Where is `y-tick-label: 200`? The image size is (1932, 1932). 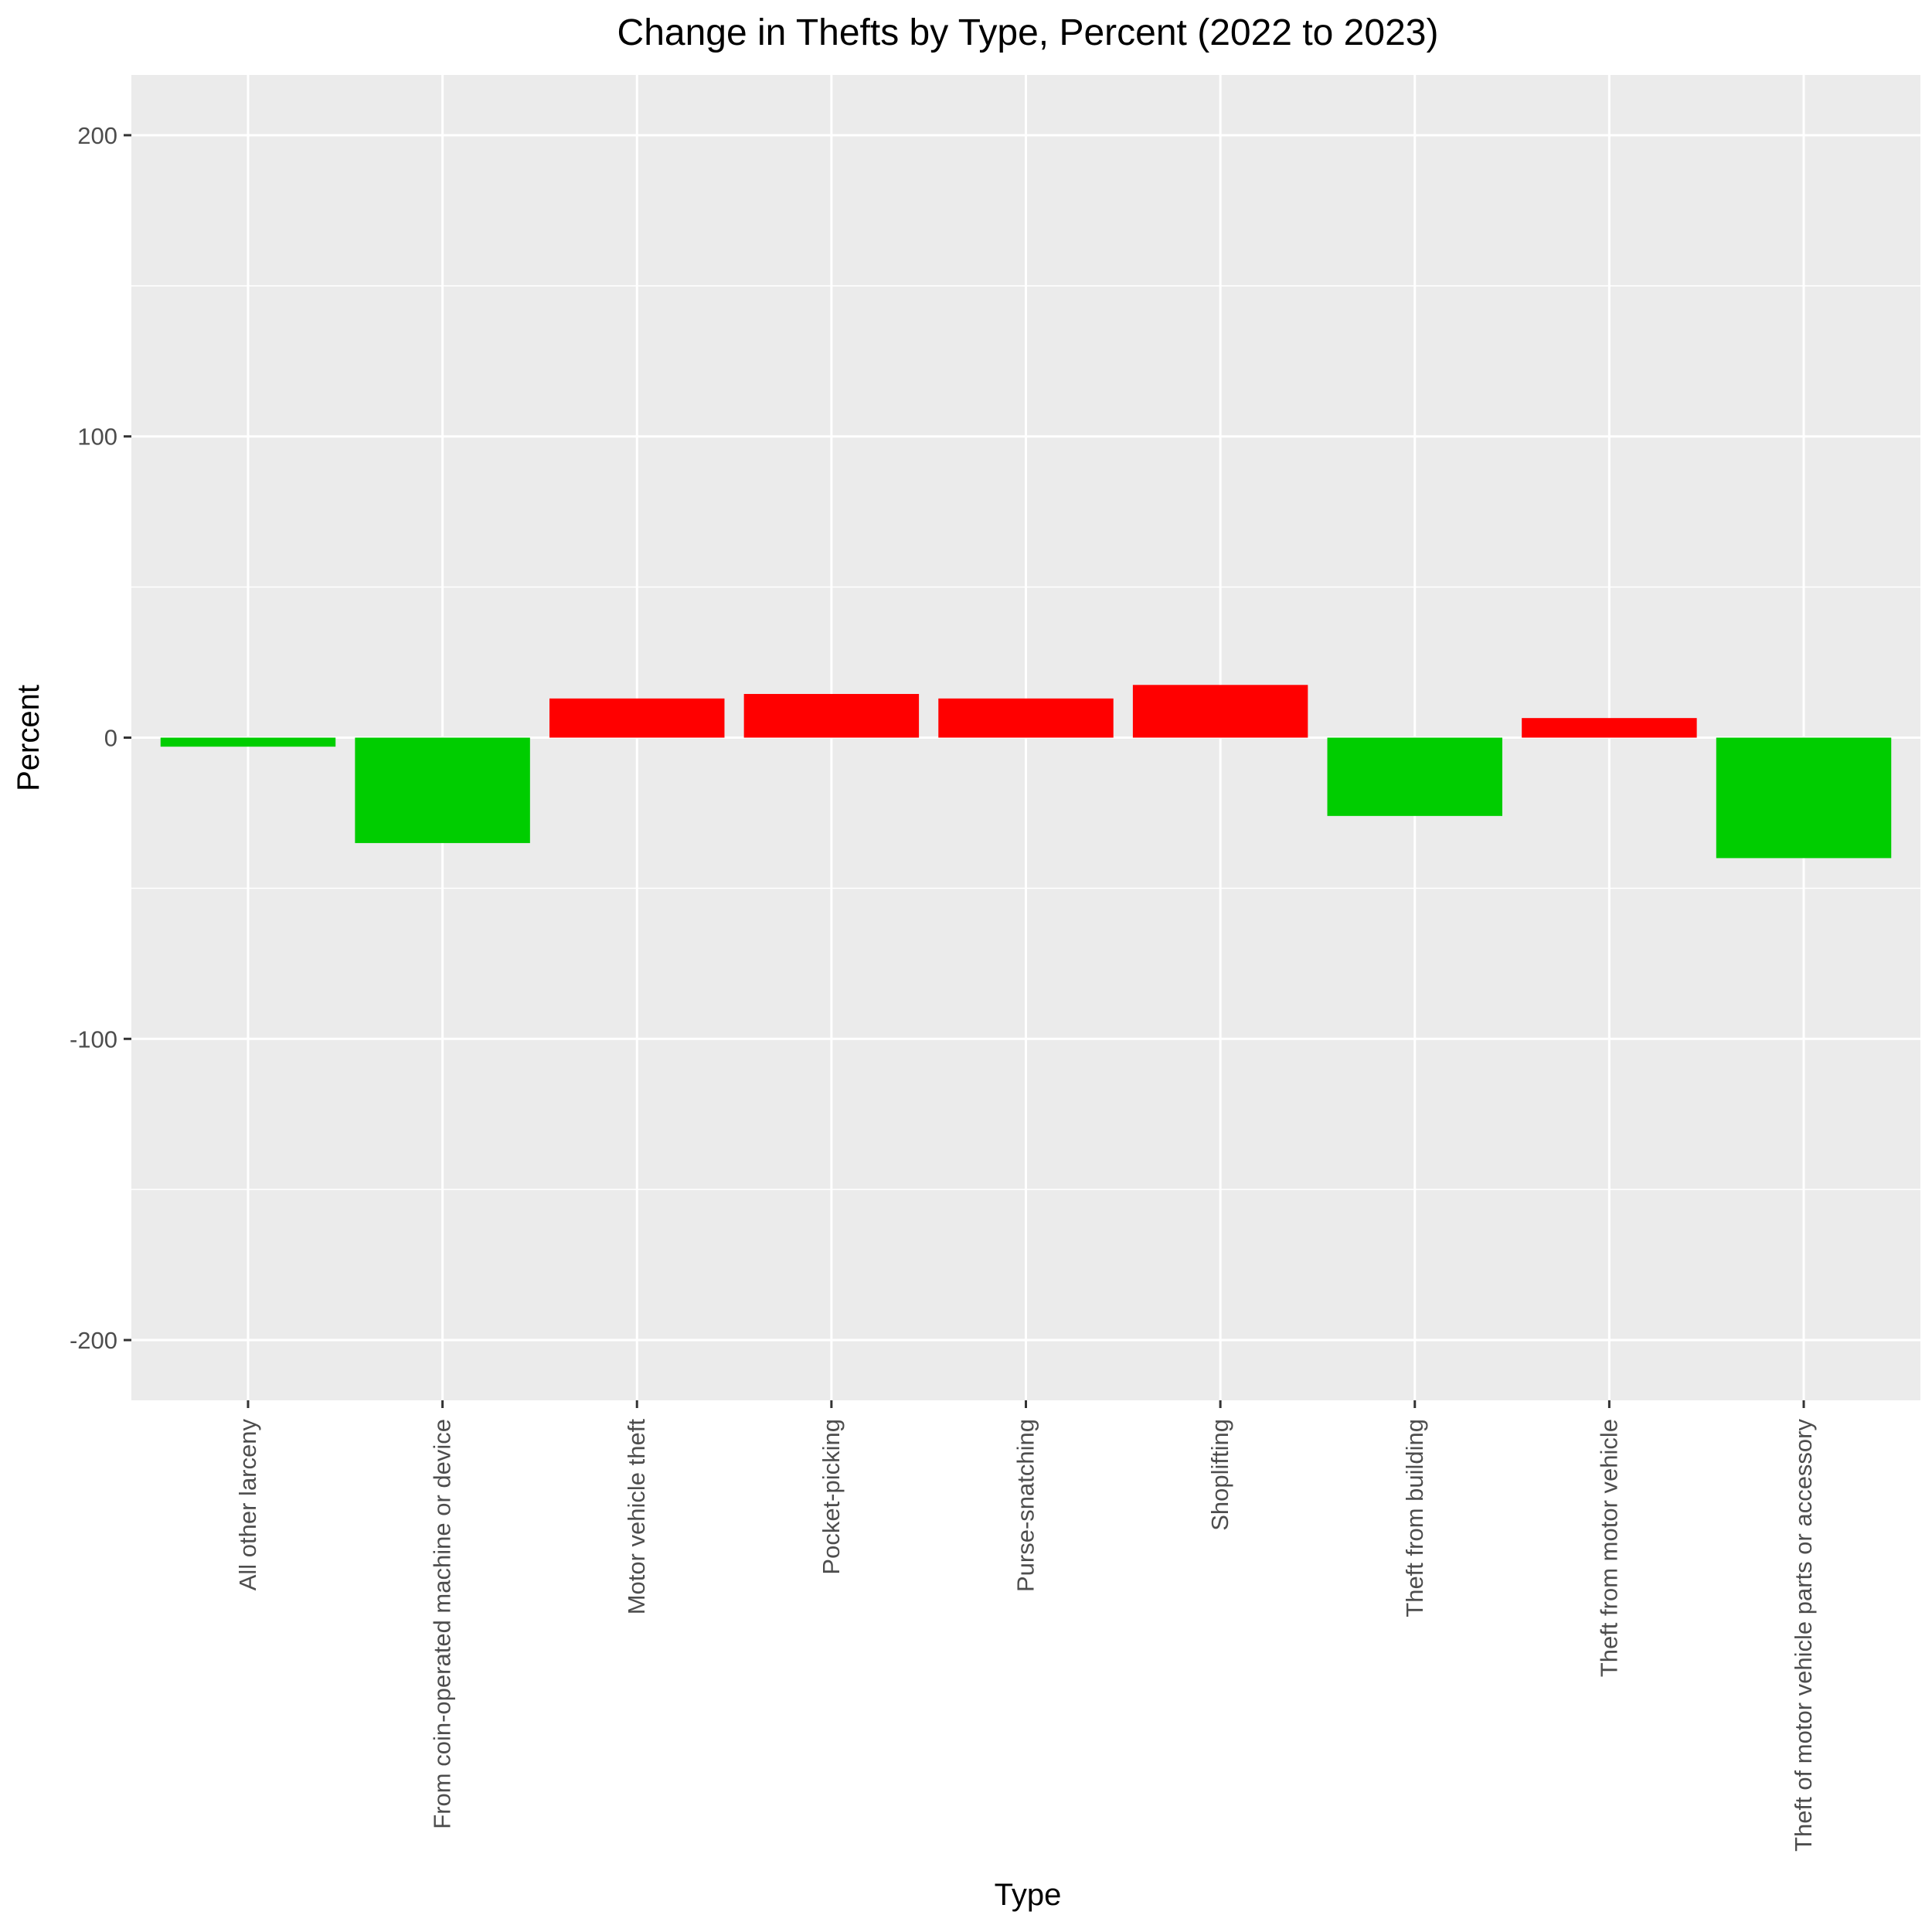
y-tick-label: 200 is located at coordinates (97, 136).